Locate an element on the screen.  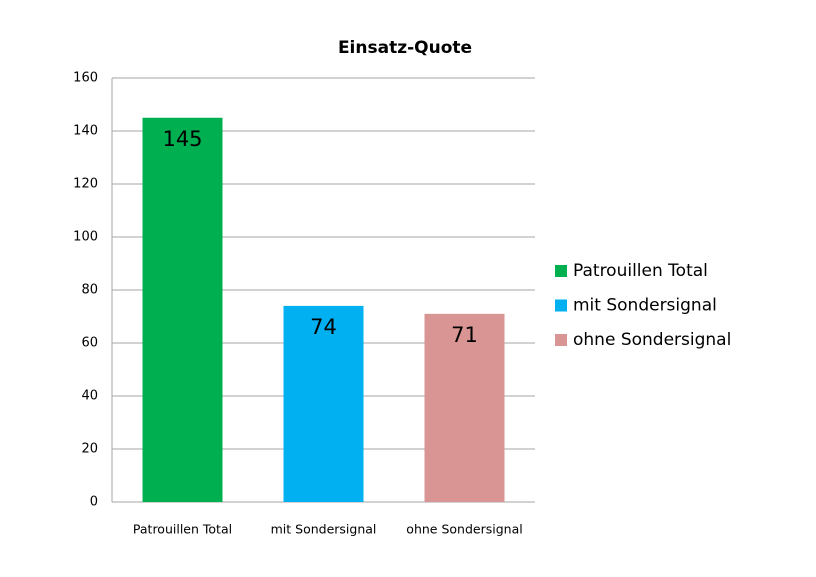
x-tick-label: Patrouillen Total is located at coordinates (182, 529).